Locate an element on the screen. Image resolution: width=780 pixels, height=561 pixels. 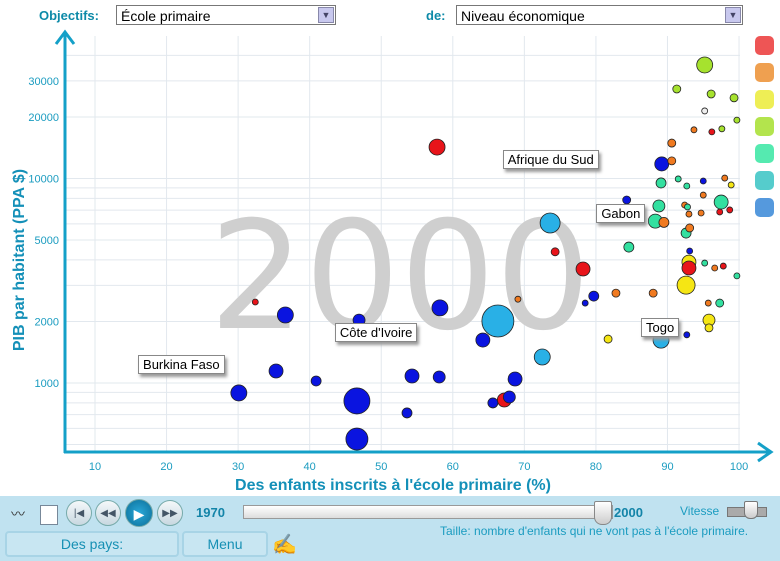
skip-start-icon: |◀ is located at coordinates (79, 513).